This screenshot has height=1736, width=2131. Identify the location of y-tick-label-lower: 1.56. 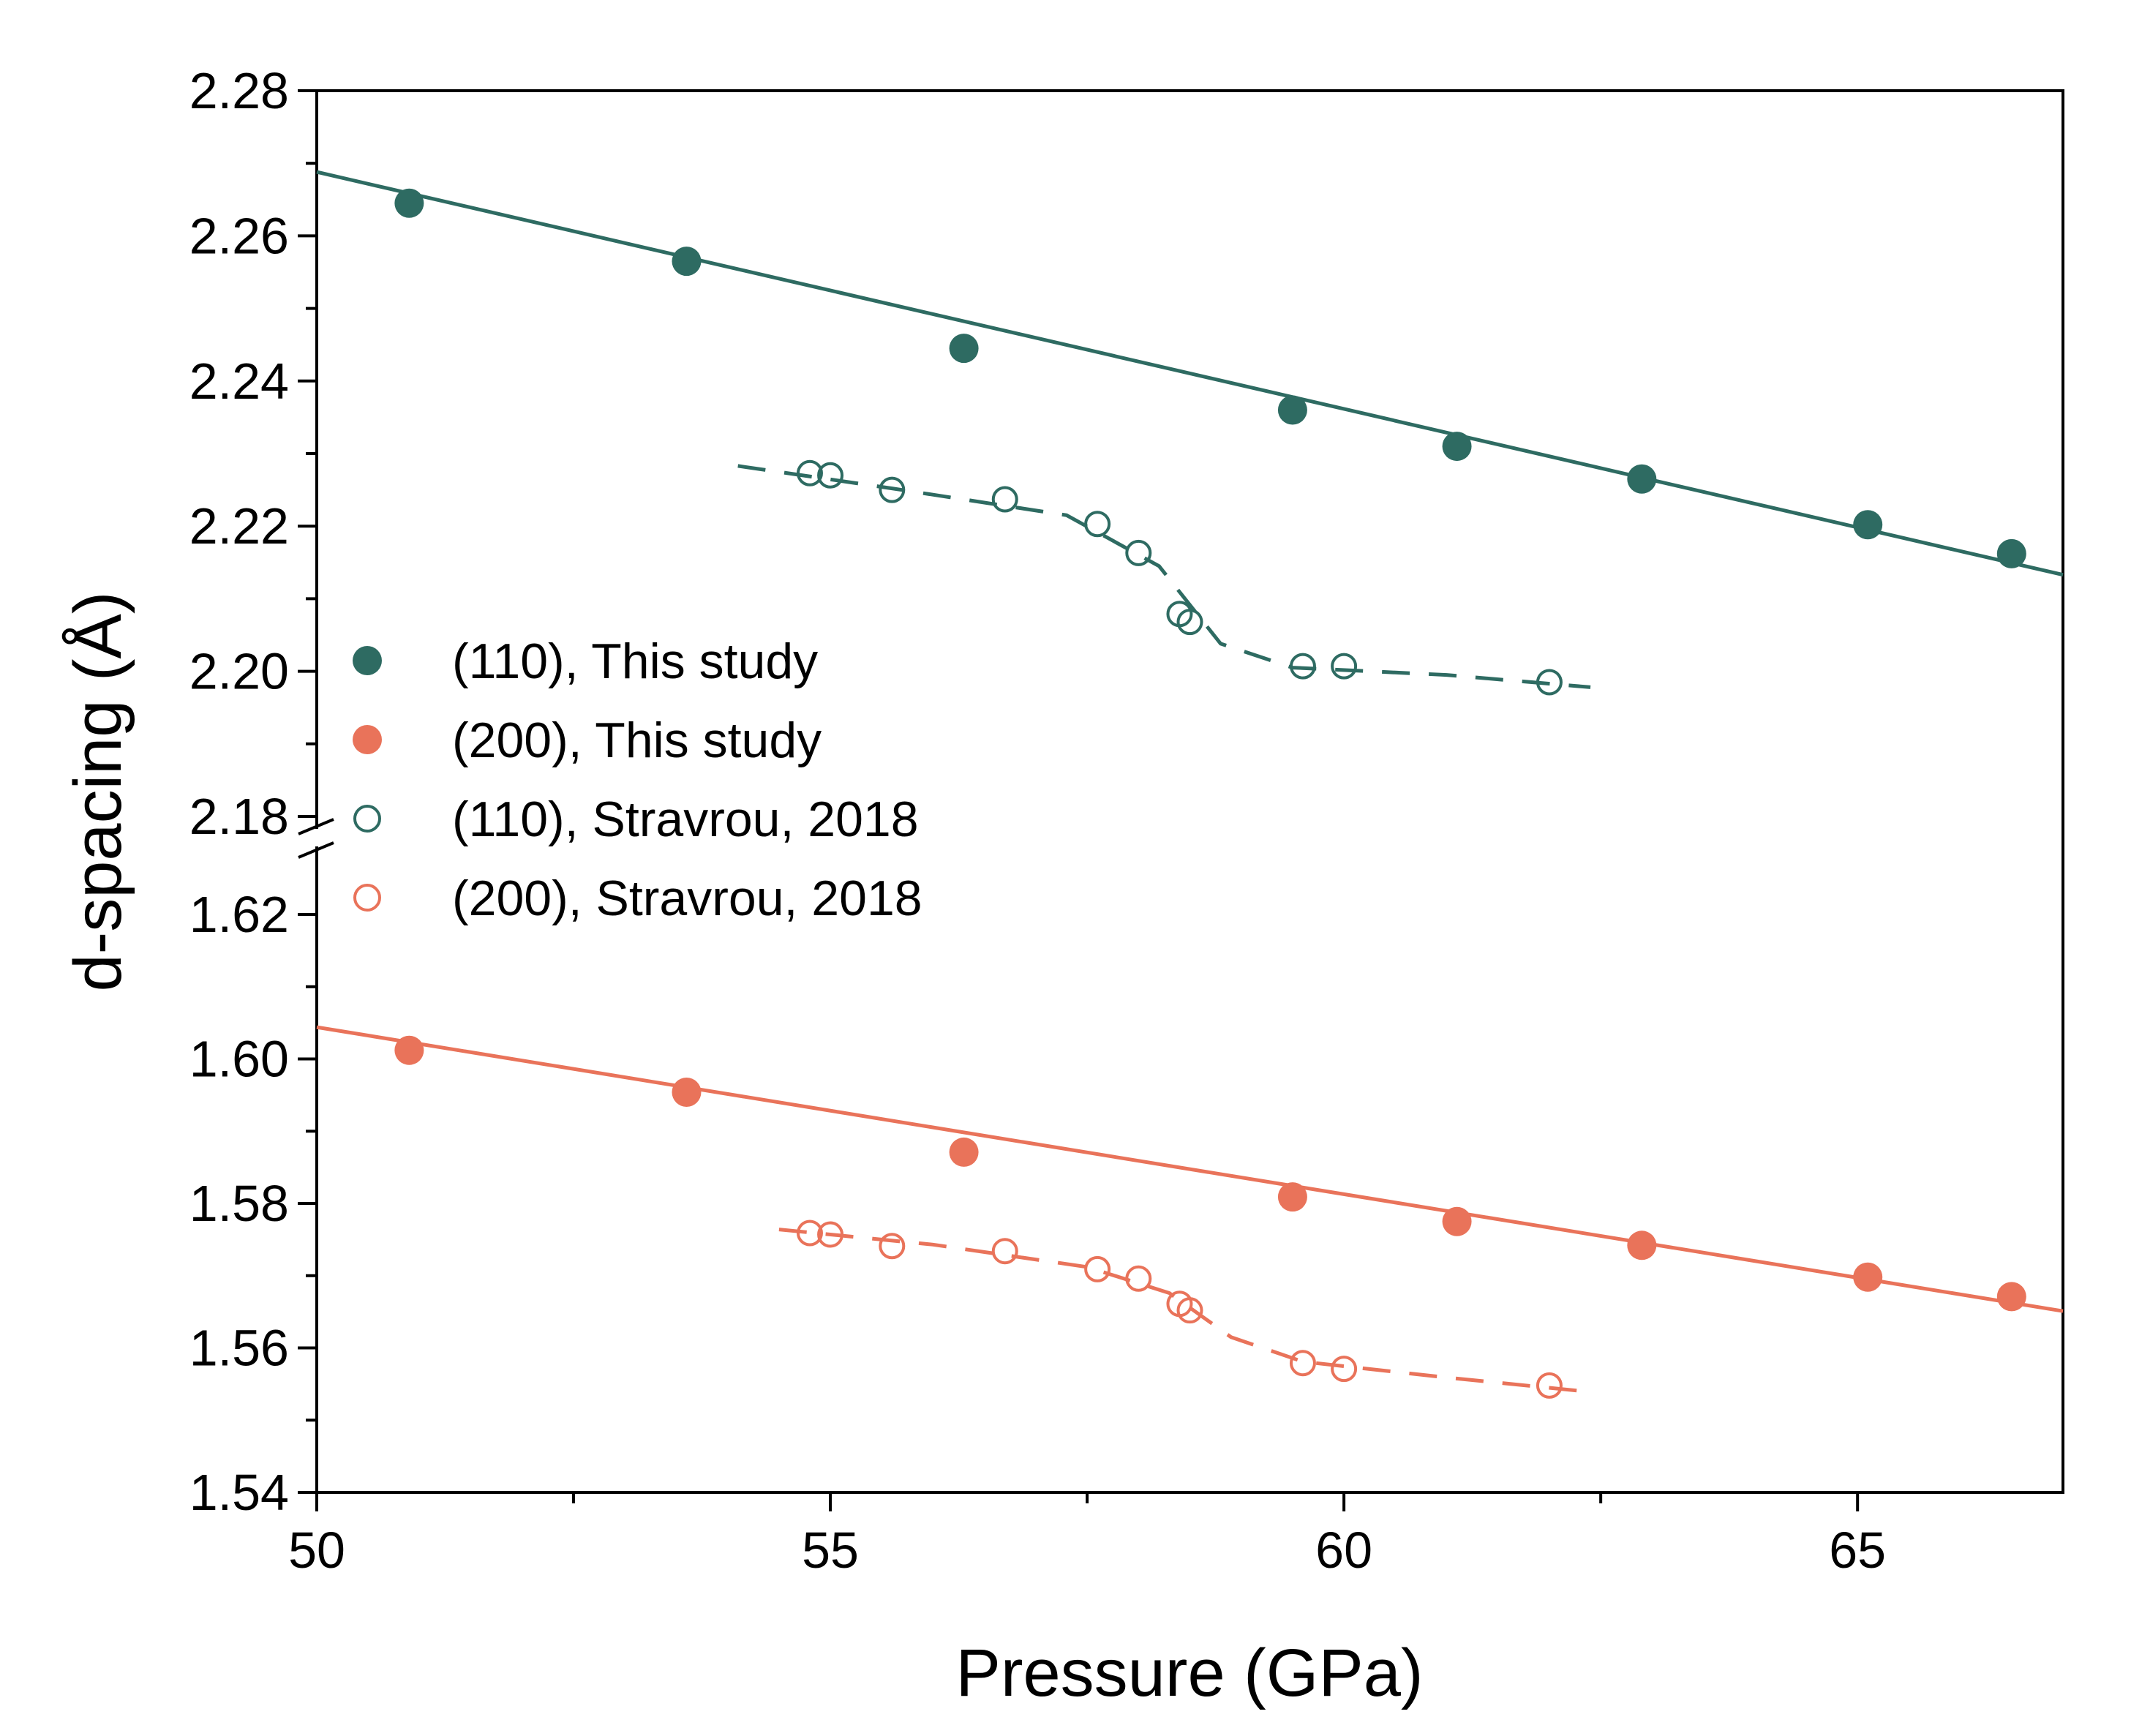
(239, 1348).